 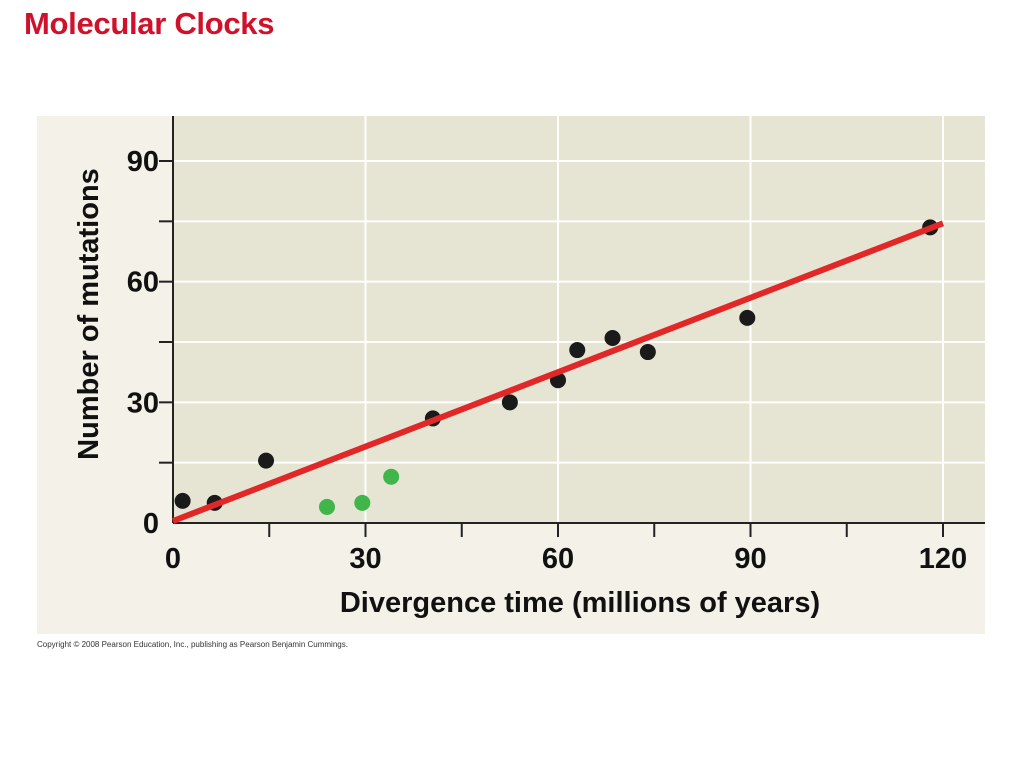 What do you see at coordinates (143, 162) in the screenshot?
I see `y-tick-label: 90` at bounding box center [143, 162].